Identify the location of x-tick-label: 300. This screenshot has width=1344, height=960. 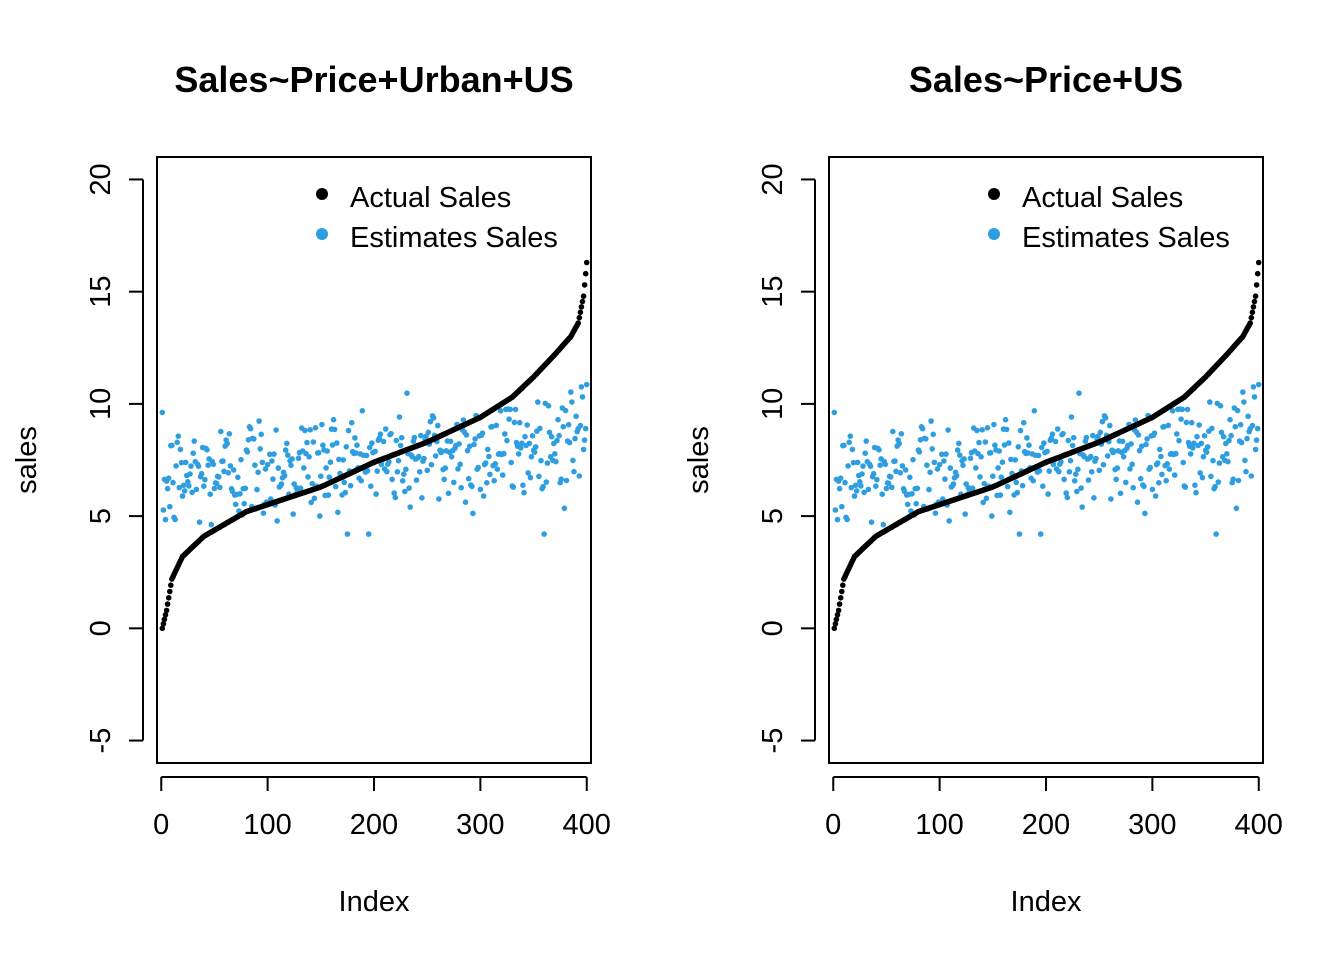
(1152, 825).